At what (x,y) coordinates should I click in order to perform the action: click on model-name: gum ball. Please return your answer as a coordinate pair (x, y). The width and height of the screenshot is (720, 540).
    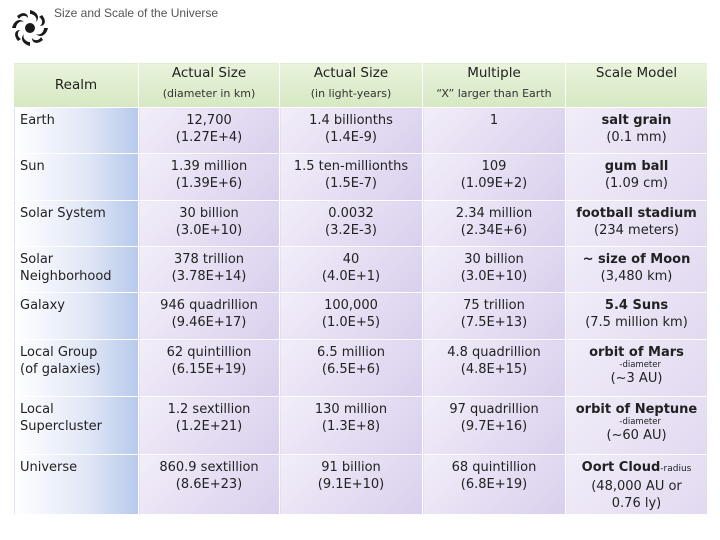
    Looking at the image, I should click on (636, 166).